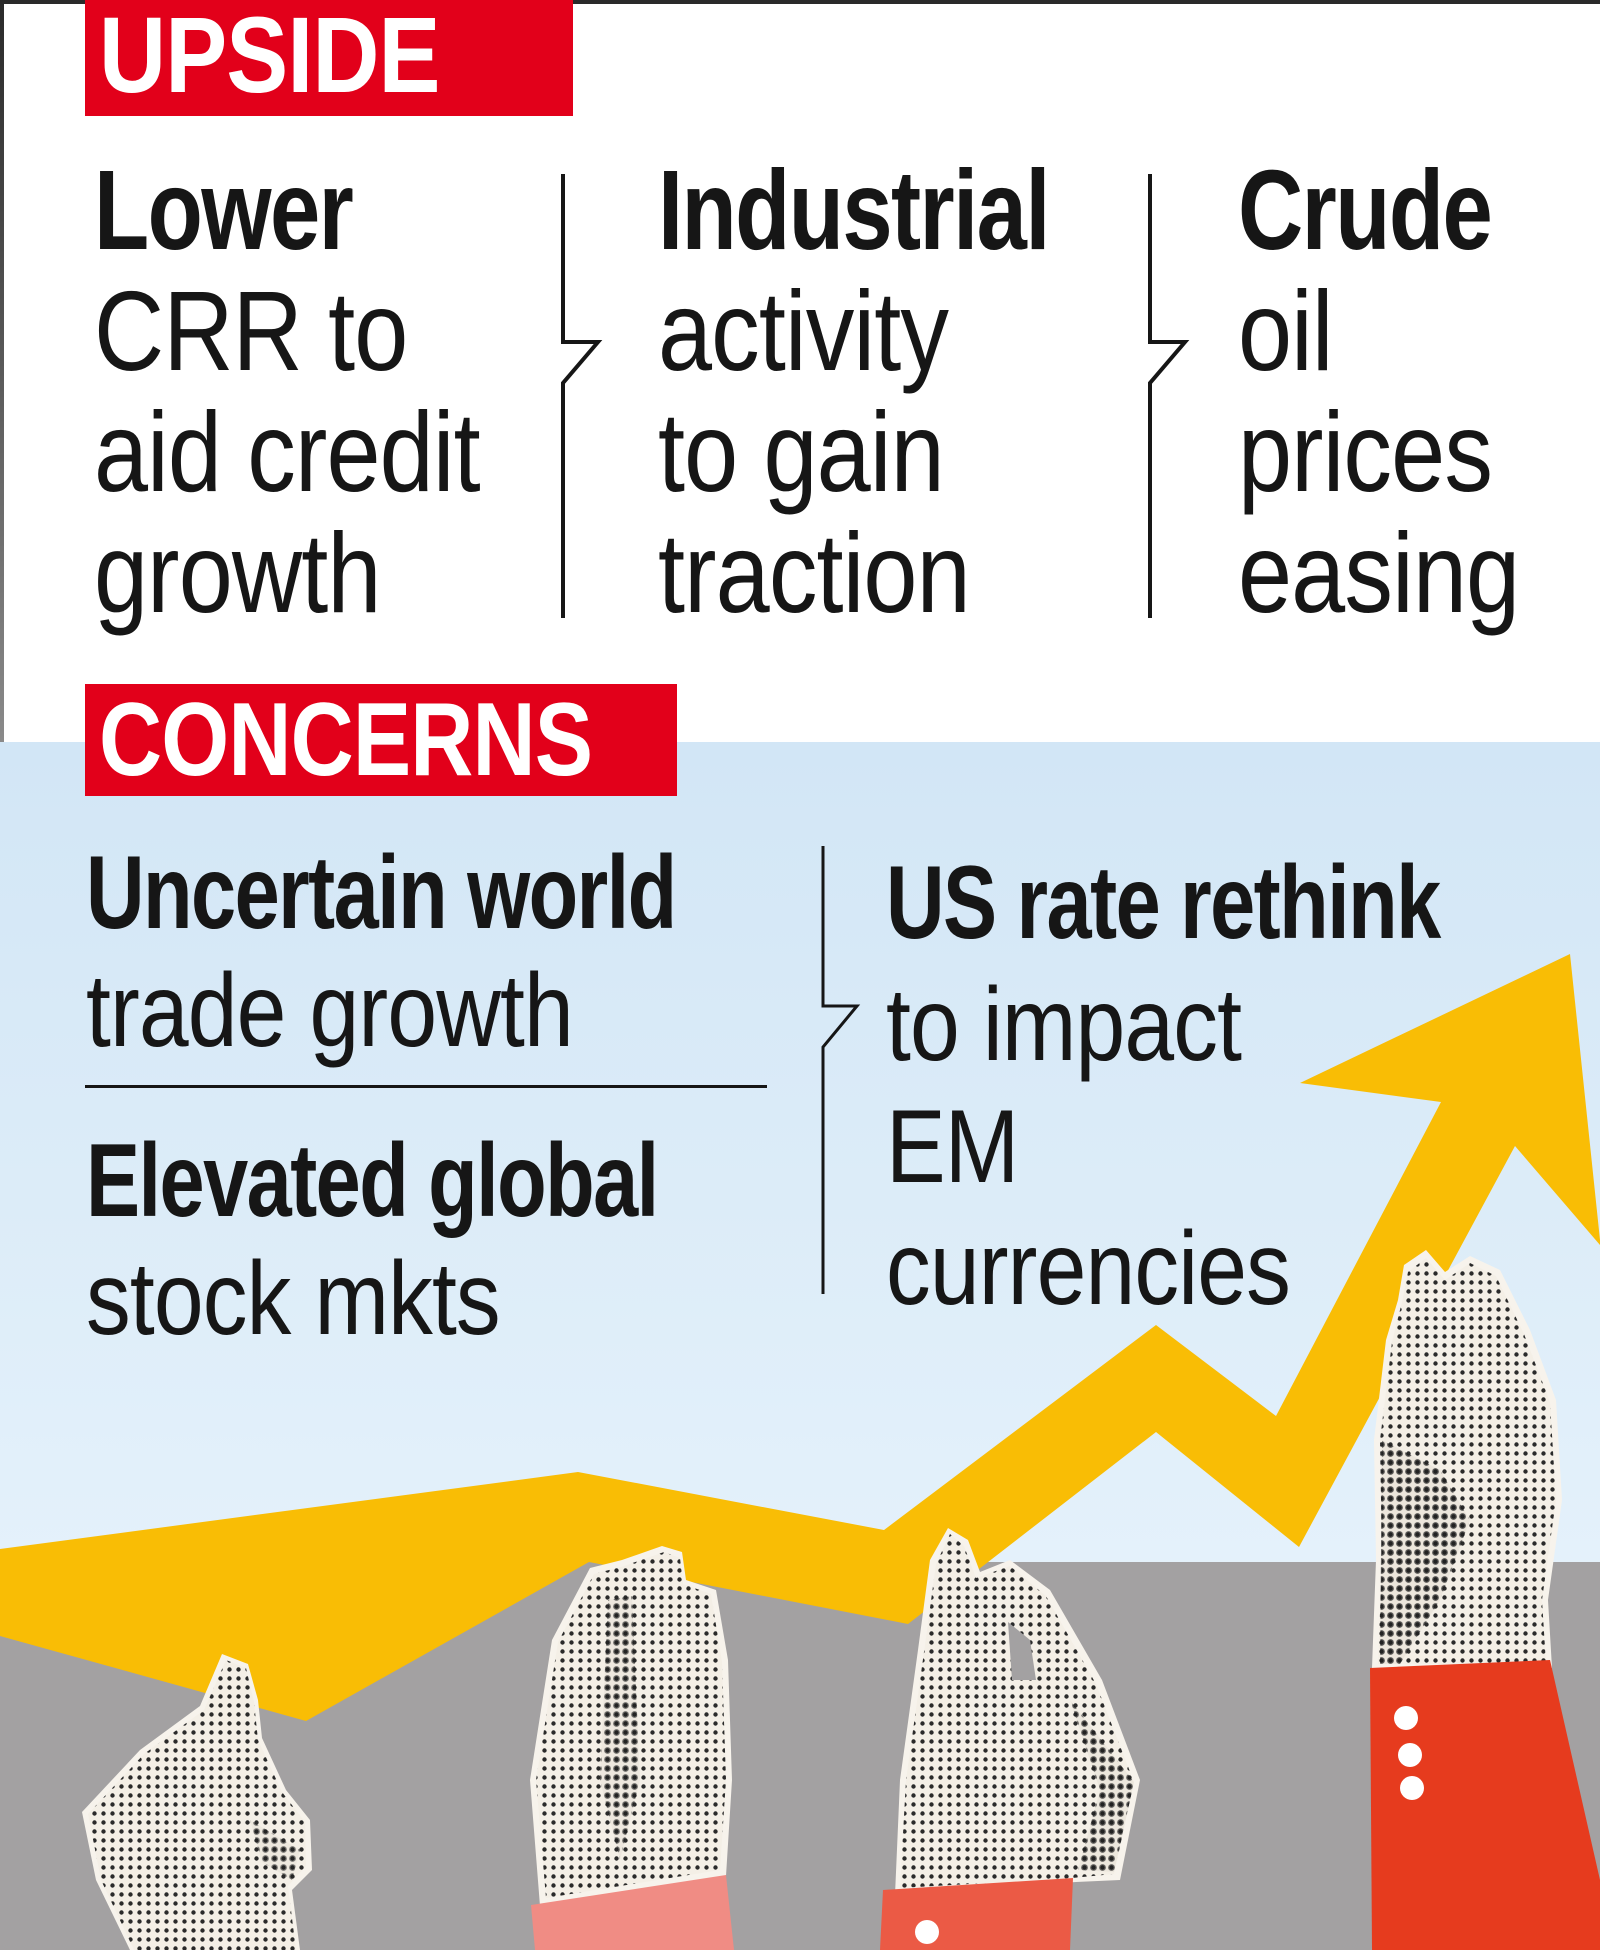 Image resolution: width=1600 pixels, height=1950 pixels. What do you see at coordinates (452, 1240) in the screenshot?
I see `concern-item-stocks: Elevated global stock mkts` at bounding box center [452, 1240].